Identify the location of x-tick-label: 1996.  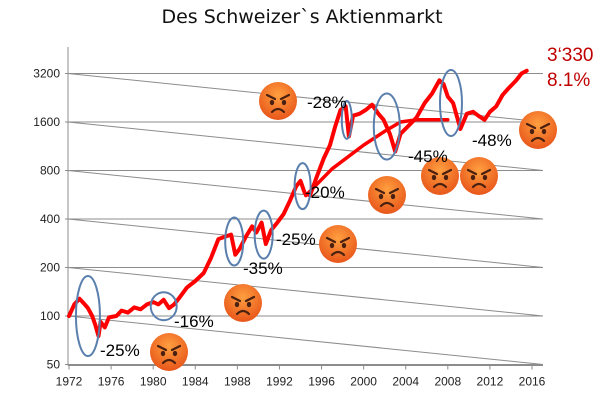
(321, 382).